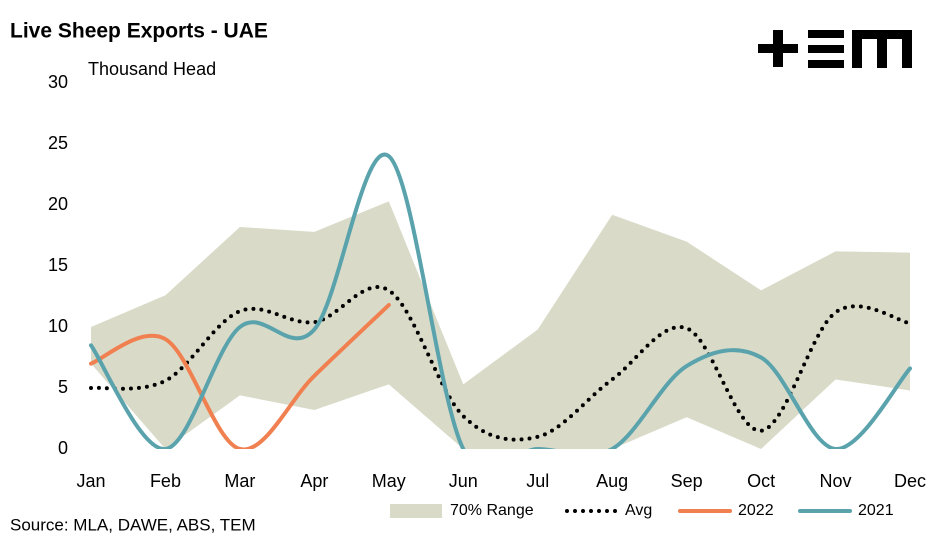 The width and height of the screenshot is (947, 546). Describe the element at coordinates (612, 481) in the screenshot. I see `x-tick-label: Aug` at that location.